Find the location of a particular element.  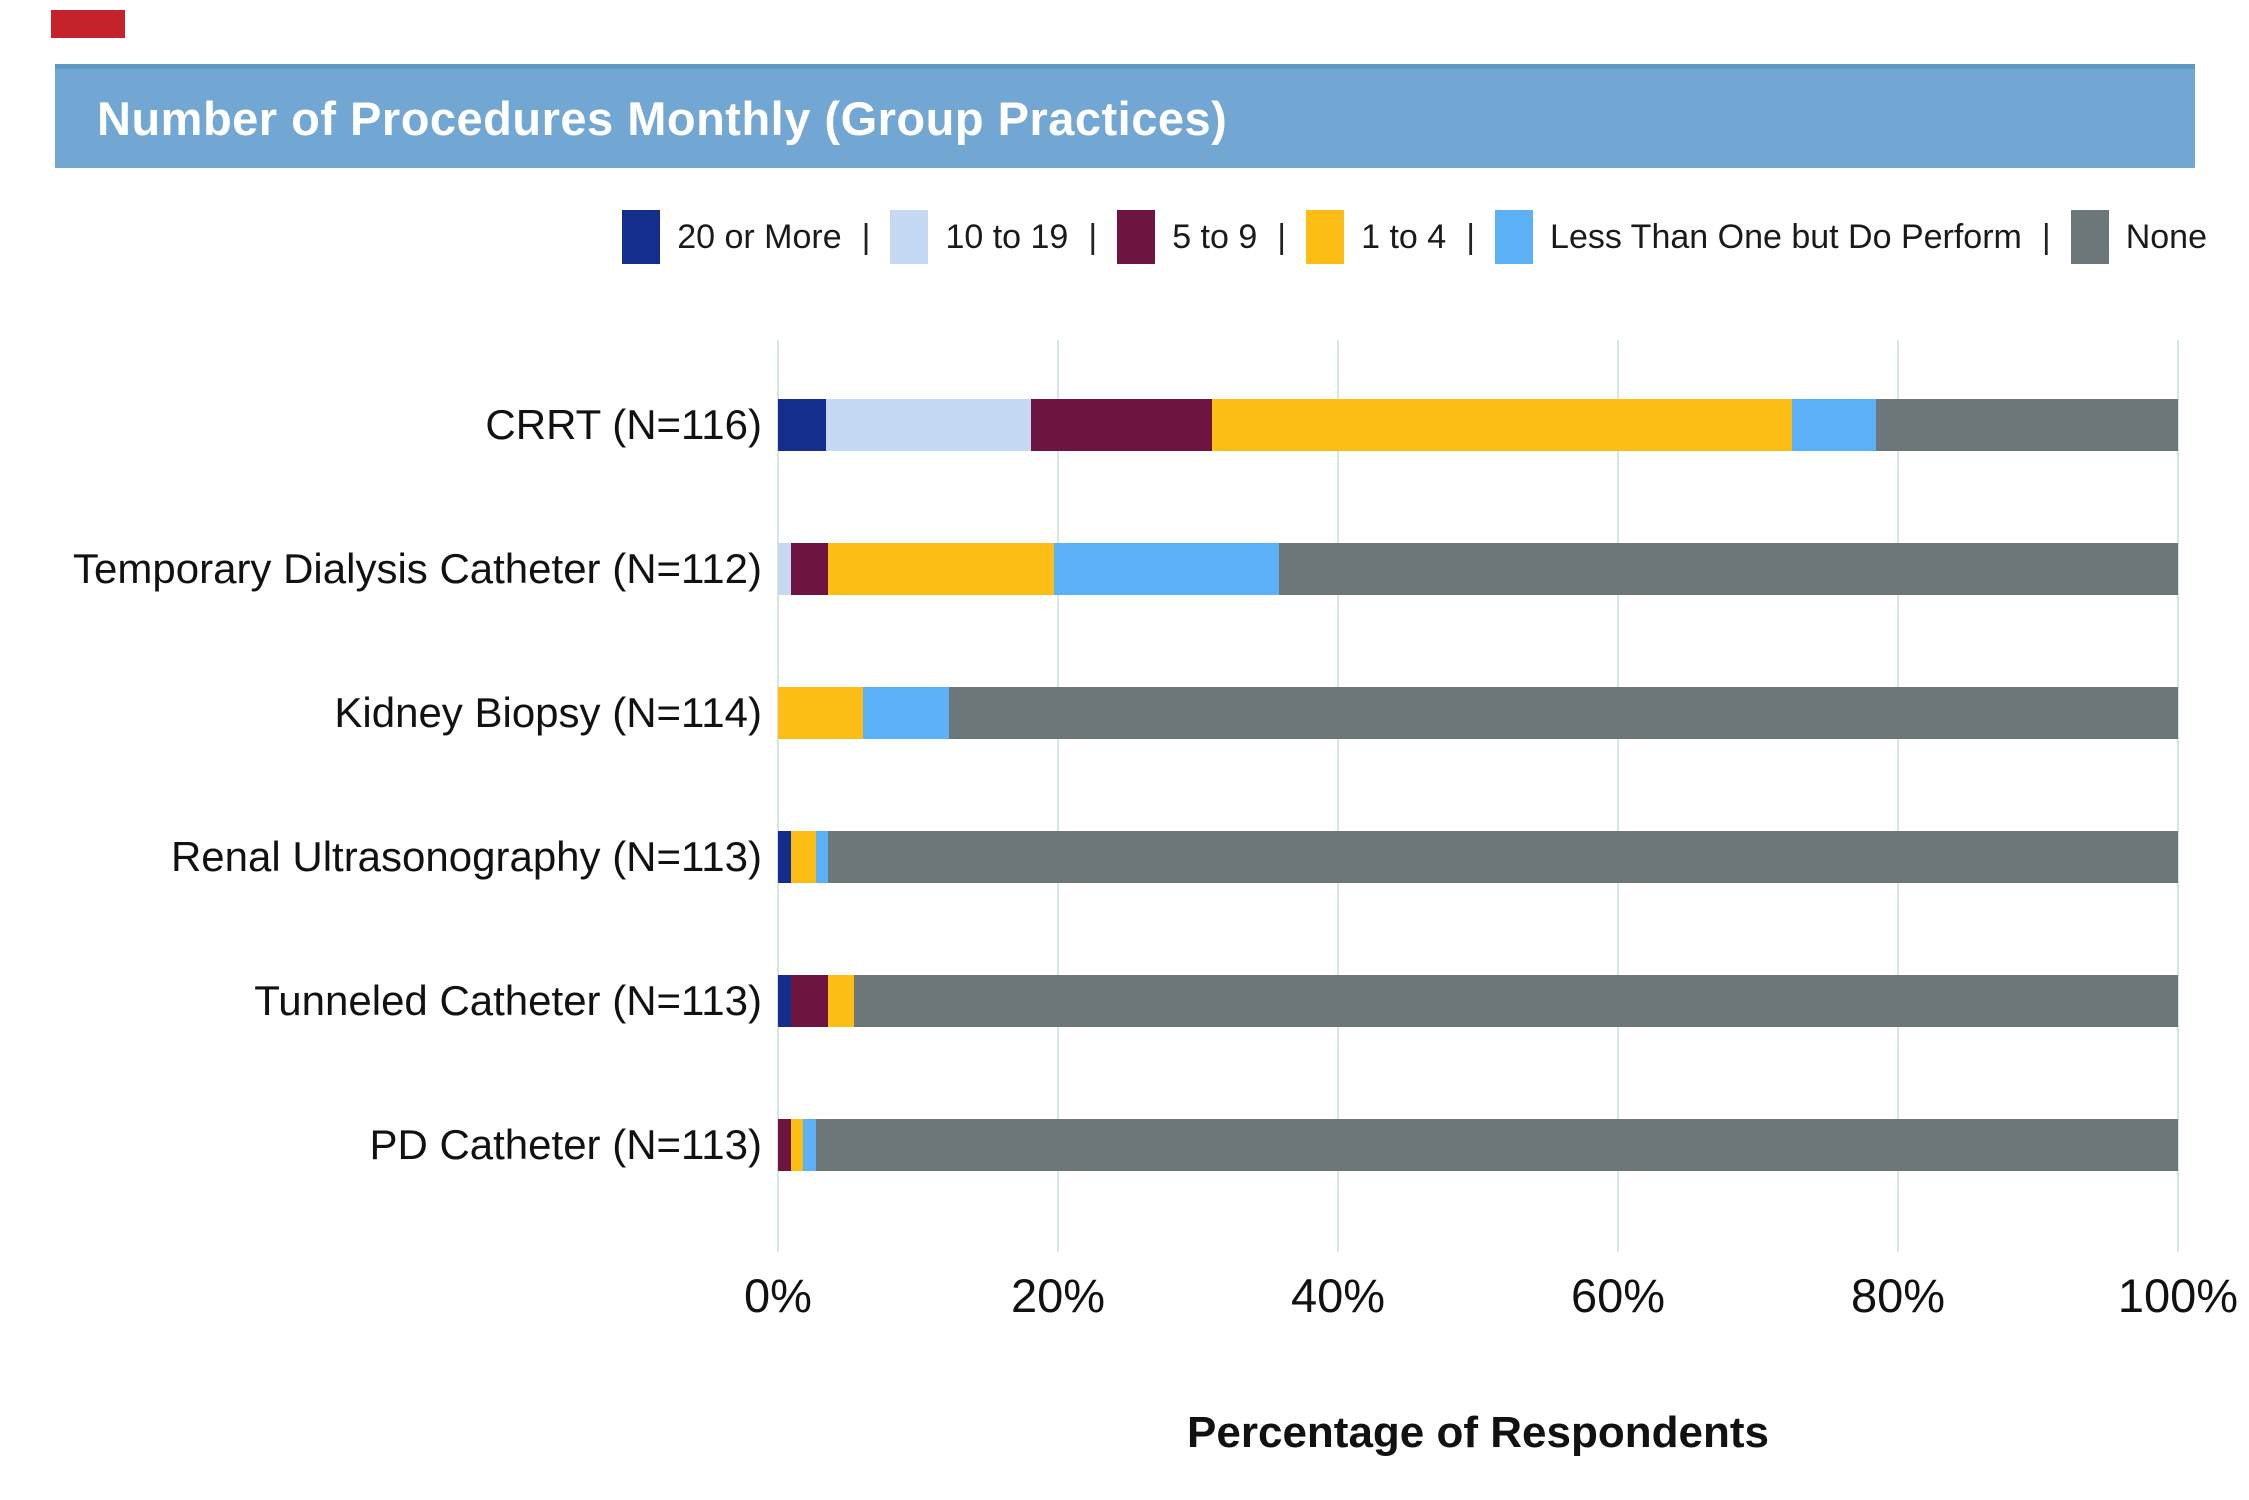

legend-item: 20 or More is located at coordinates (732, 237).